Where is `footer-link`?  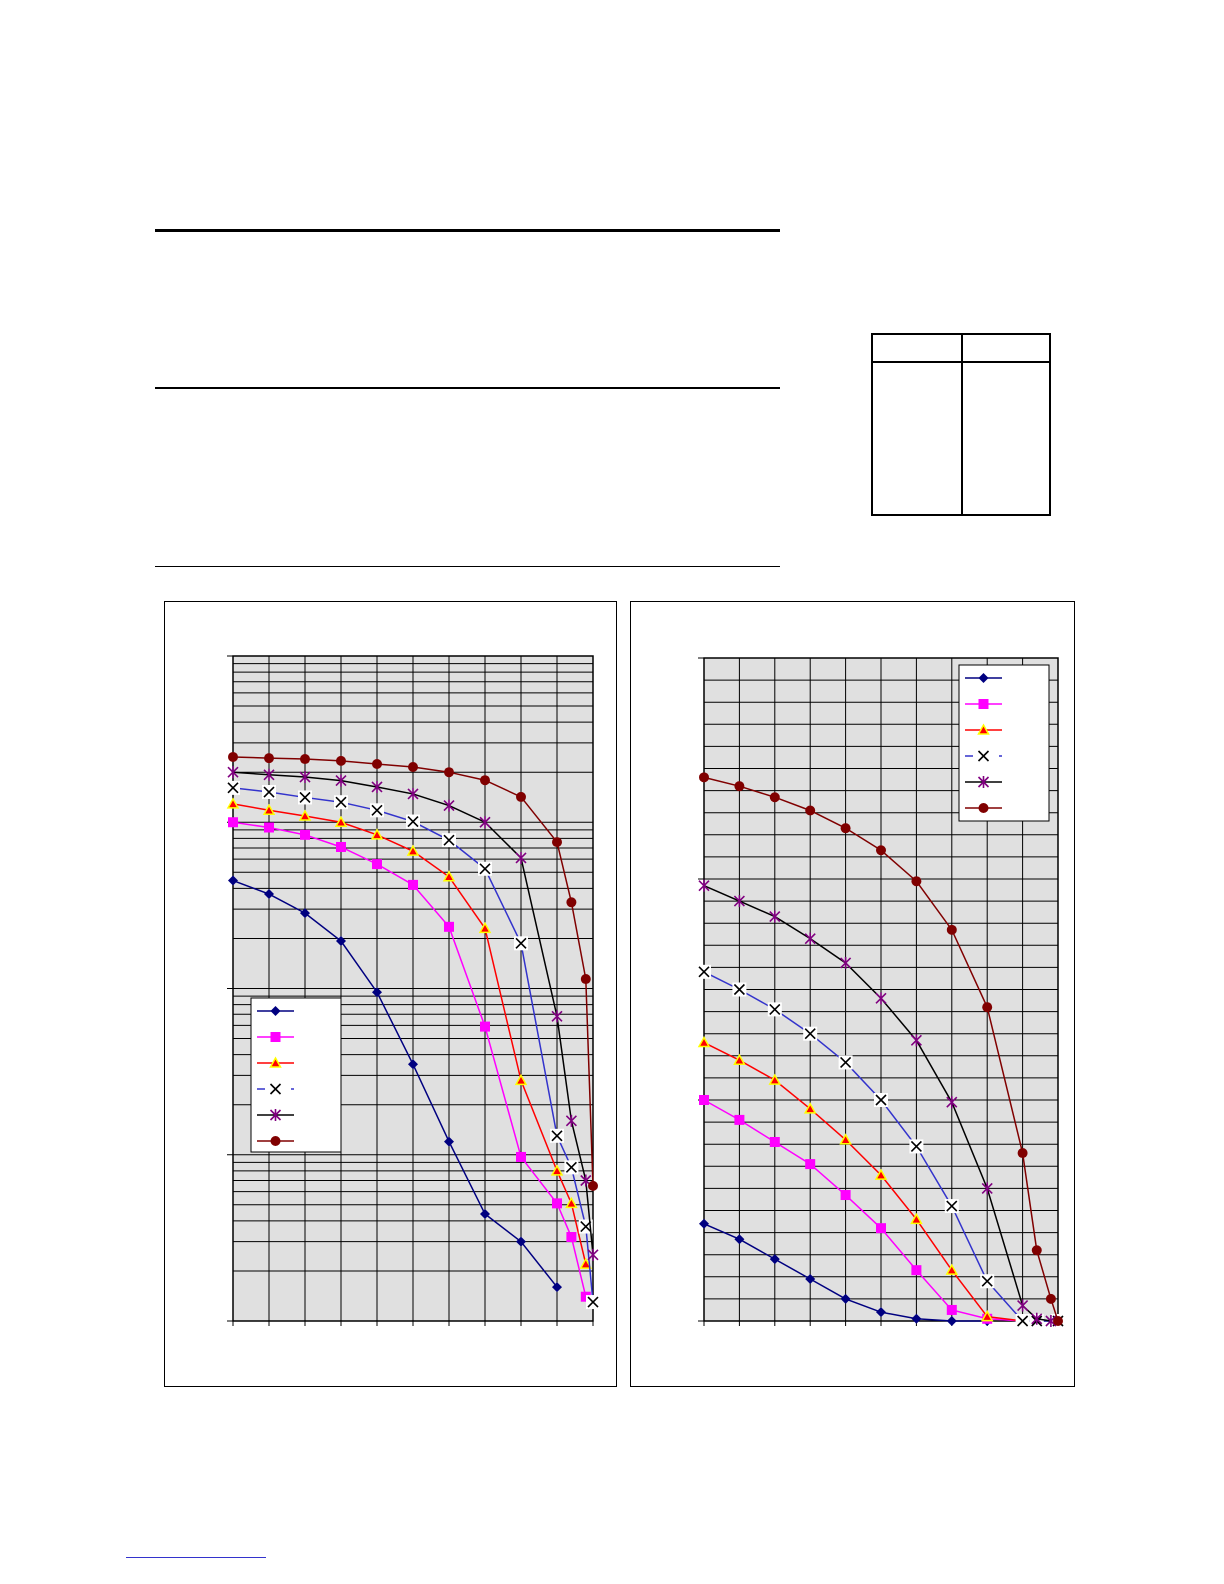
footer-link is located at coordinates (196, 1557).